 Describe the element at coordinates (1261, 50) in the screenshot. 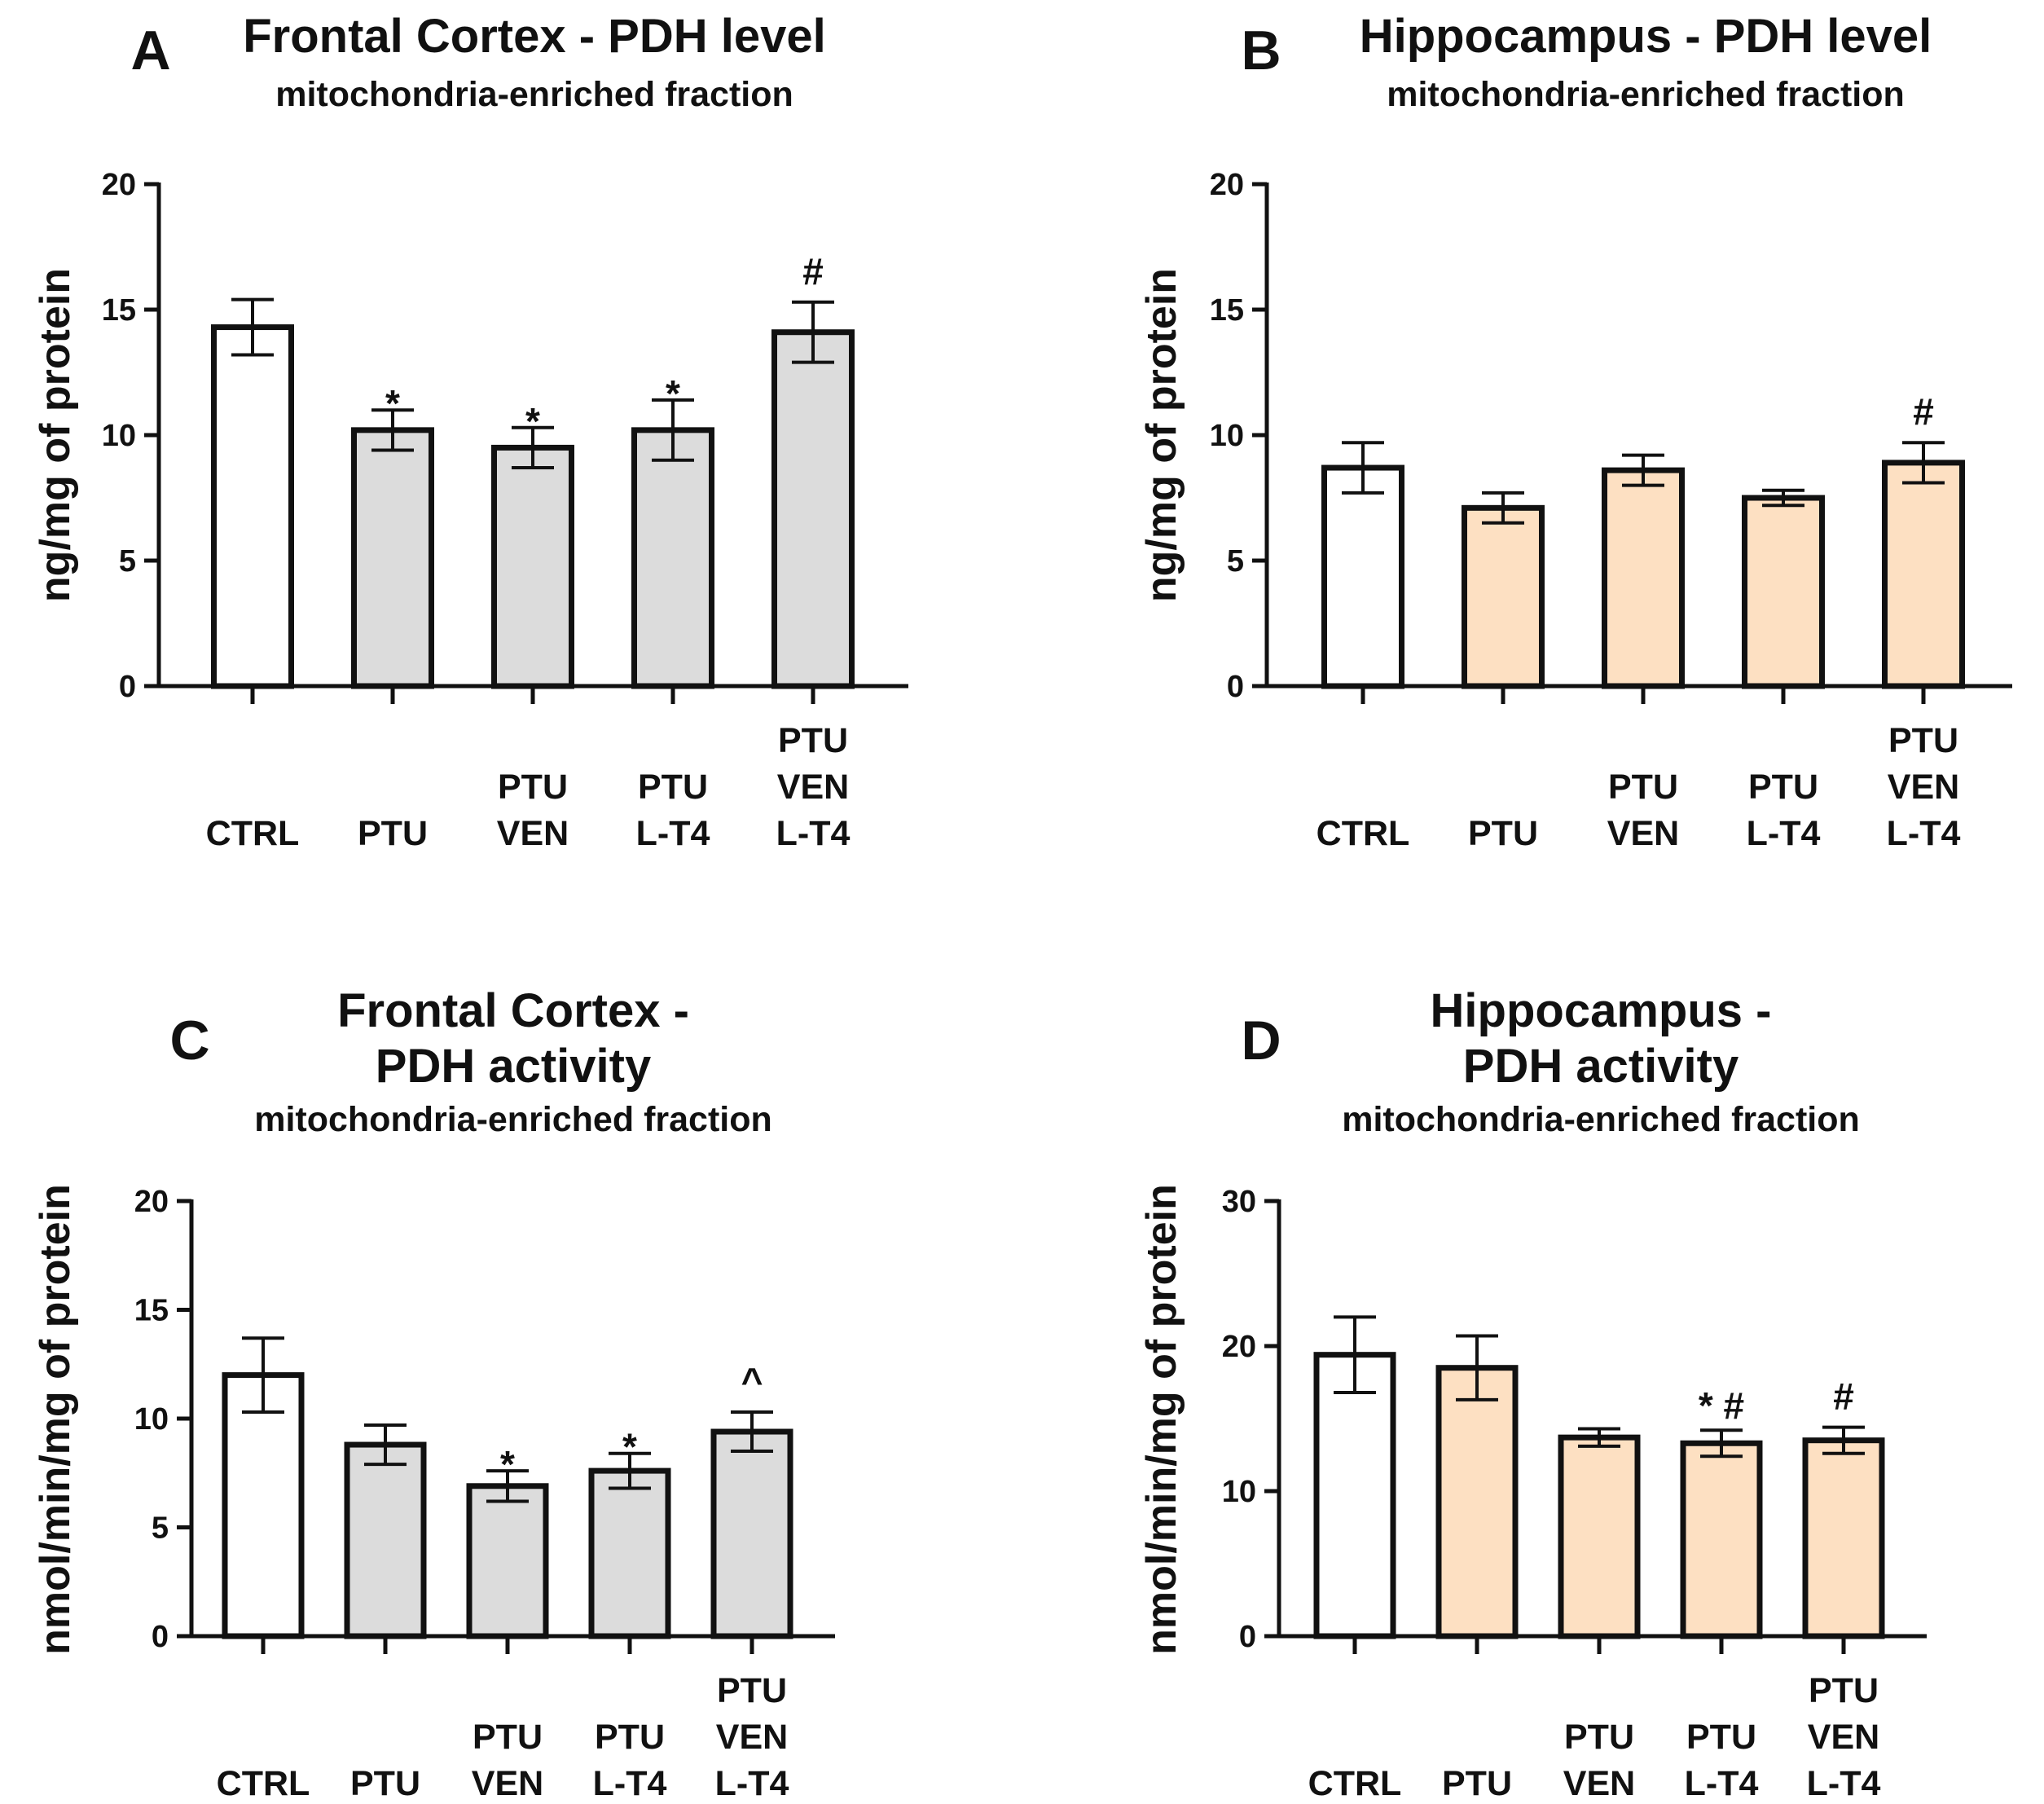

I see `panel-letter: B` at that location.